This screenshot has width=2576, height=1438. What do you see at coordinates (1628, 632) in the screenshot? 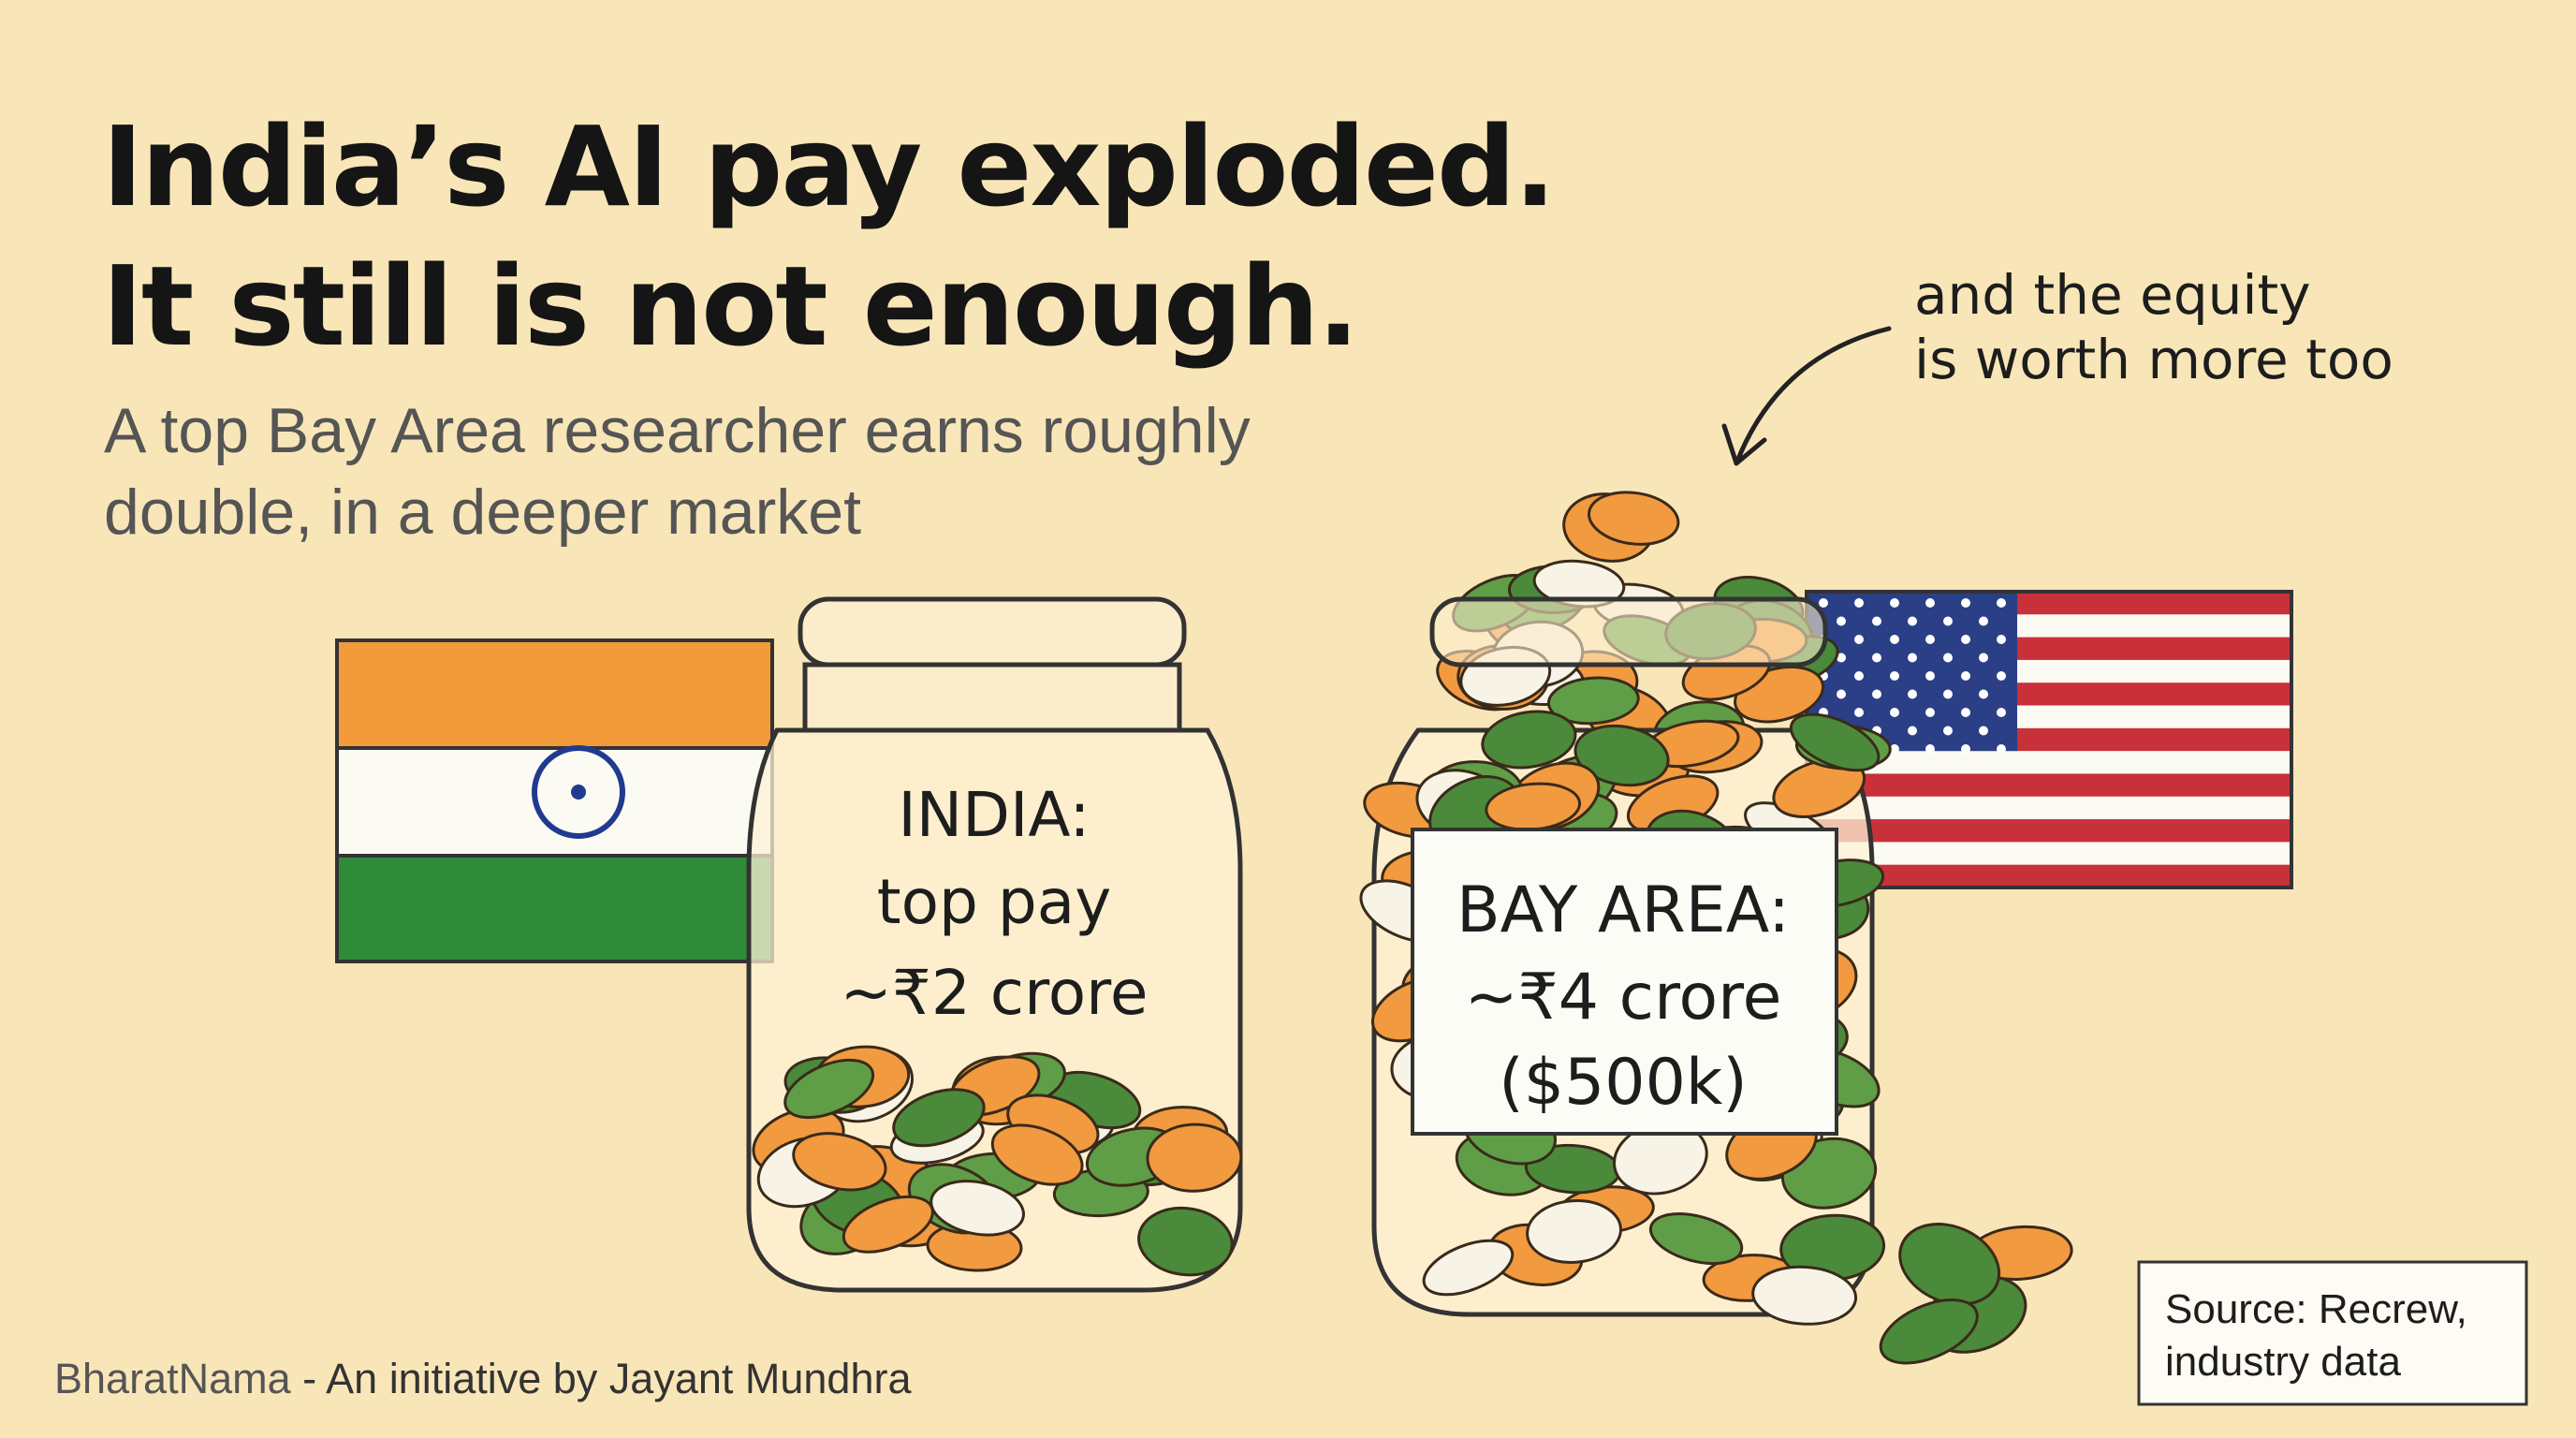
I see `jar-rim` at bounding box center [1628, 632].